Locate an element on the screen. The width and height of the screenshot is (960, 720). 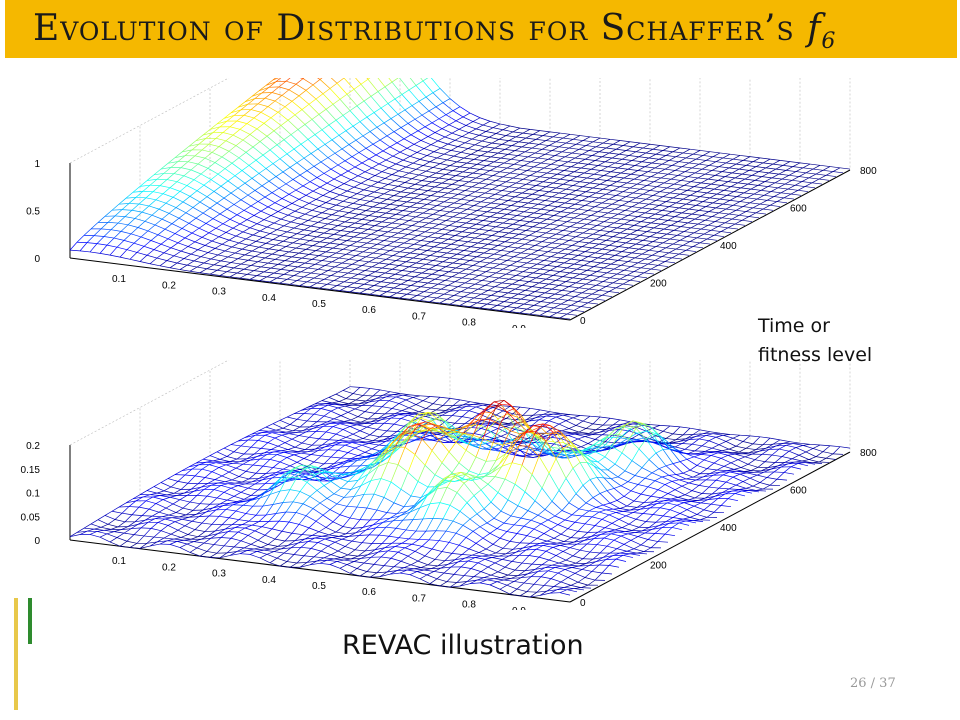
x-tick-label: 0.6 is located at coordinates (369, 310).